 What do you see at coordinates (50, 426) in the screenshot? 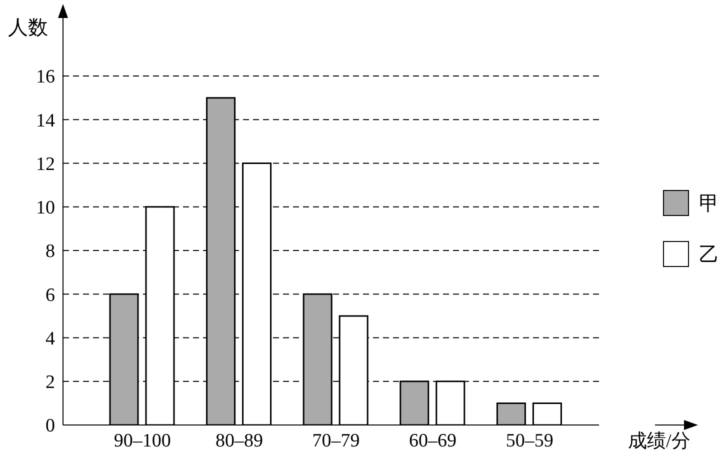
I see `y-tick-label: 0` at bounding box center [50, 426].